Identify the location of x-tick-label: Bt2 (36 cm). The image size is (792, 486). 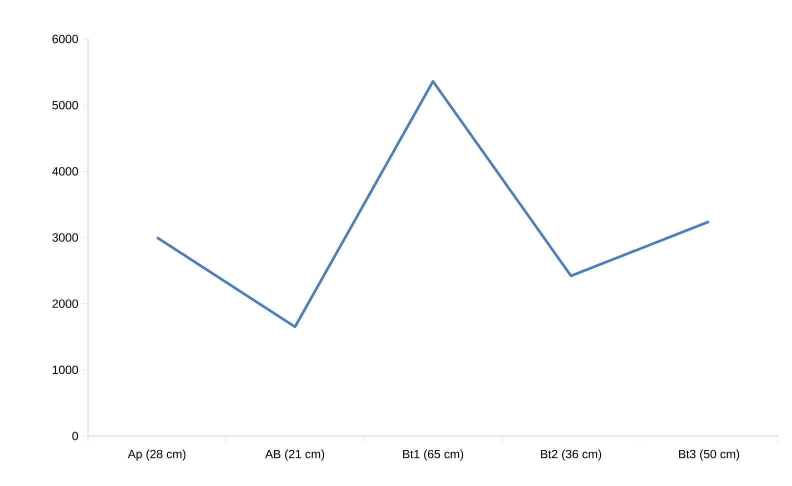
(571, 455).